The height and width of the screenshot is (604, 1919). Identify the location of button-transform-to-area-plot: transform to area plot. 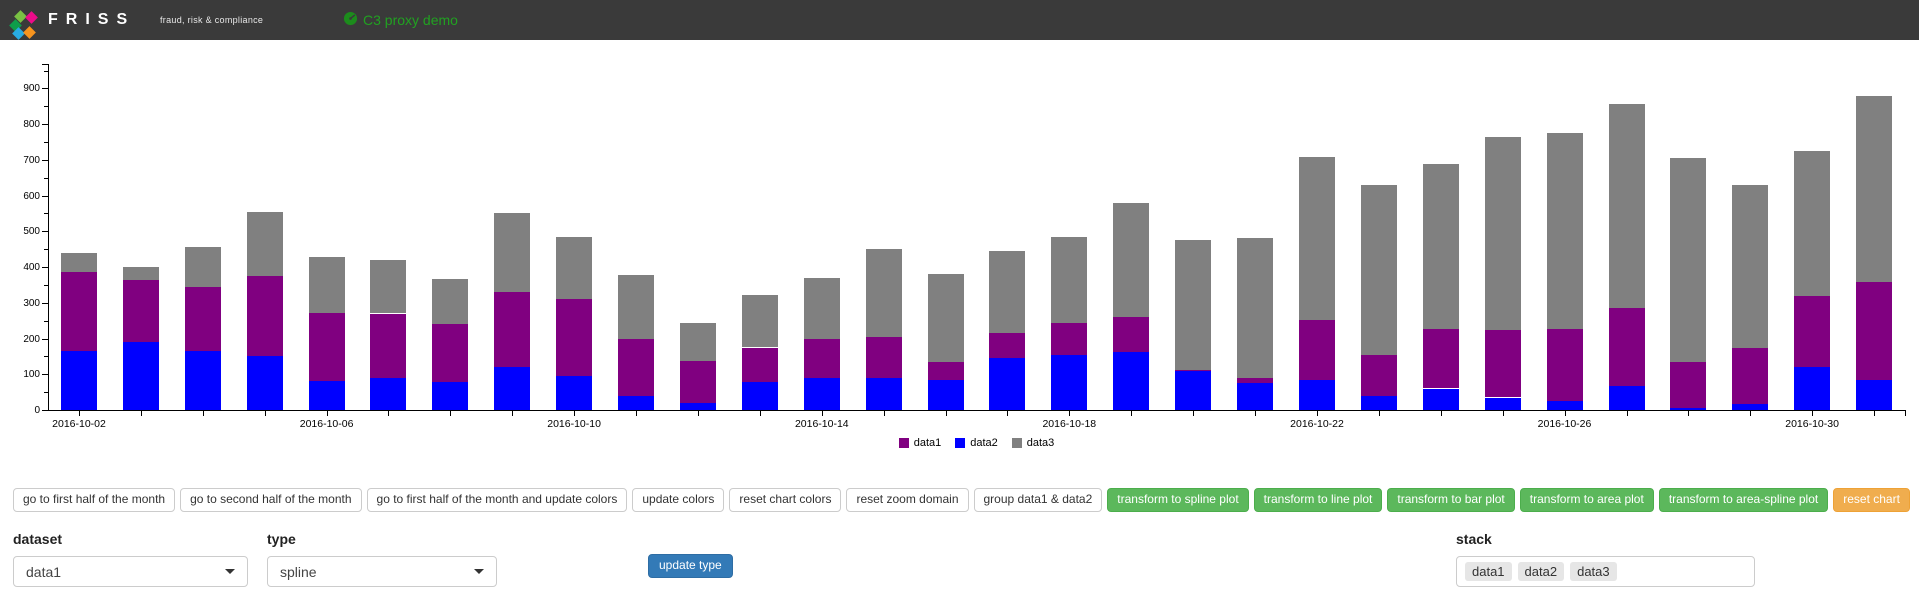
(1586, 500).